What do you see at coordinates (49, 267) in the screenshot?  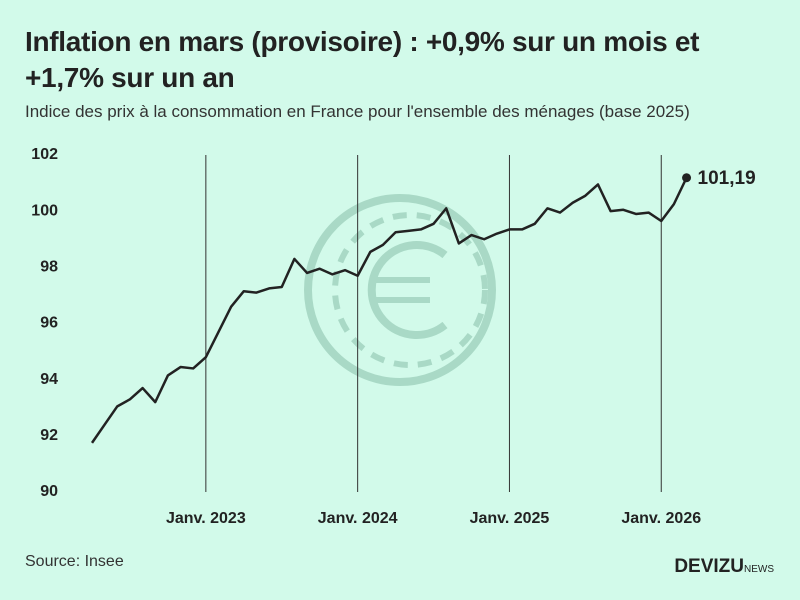 I see `y-tick-label: 98` at bounding box center [49, 267].